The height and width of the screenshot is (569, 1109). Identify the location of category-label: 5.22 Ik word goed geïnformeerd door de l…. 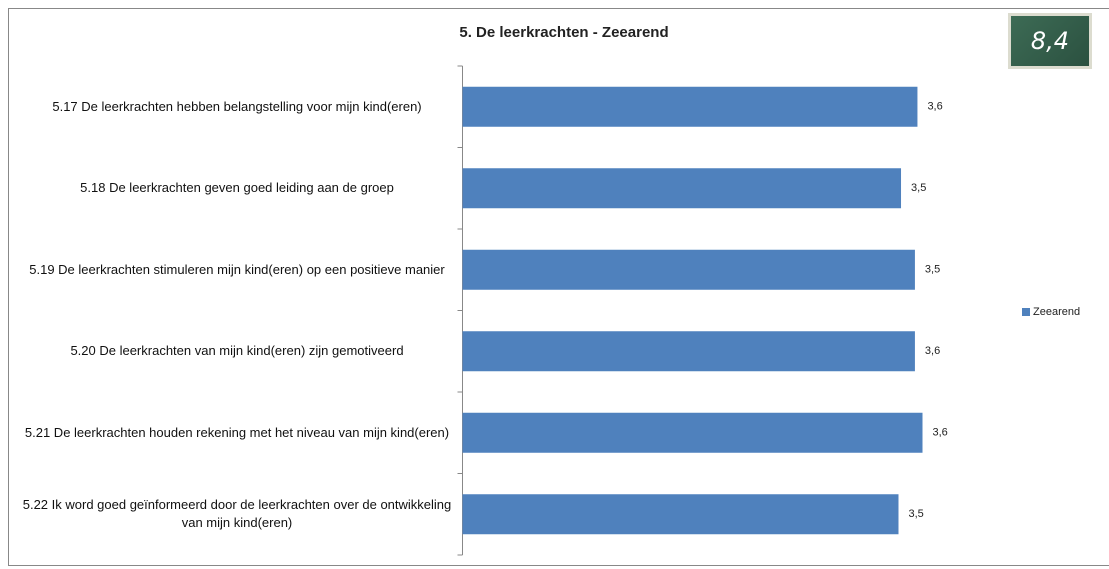
(237, 514).